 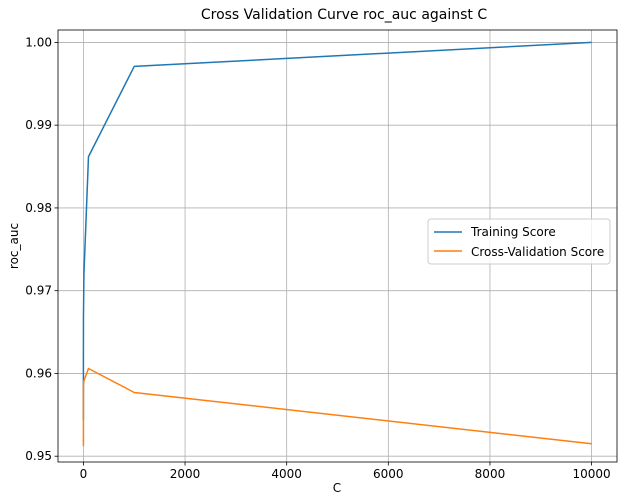 I want to click on legend-box, so click(x=519, y=241).